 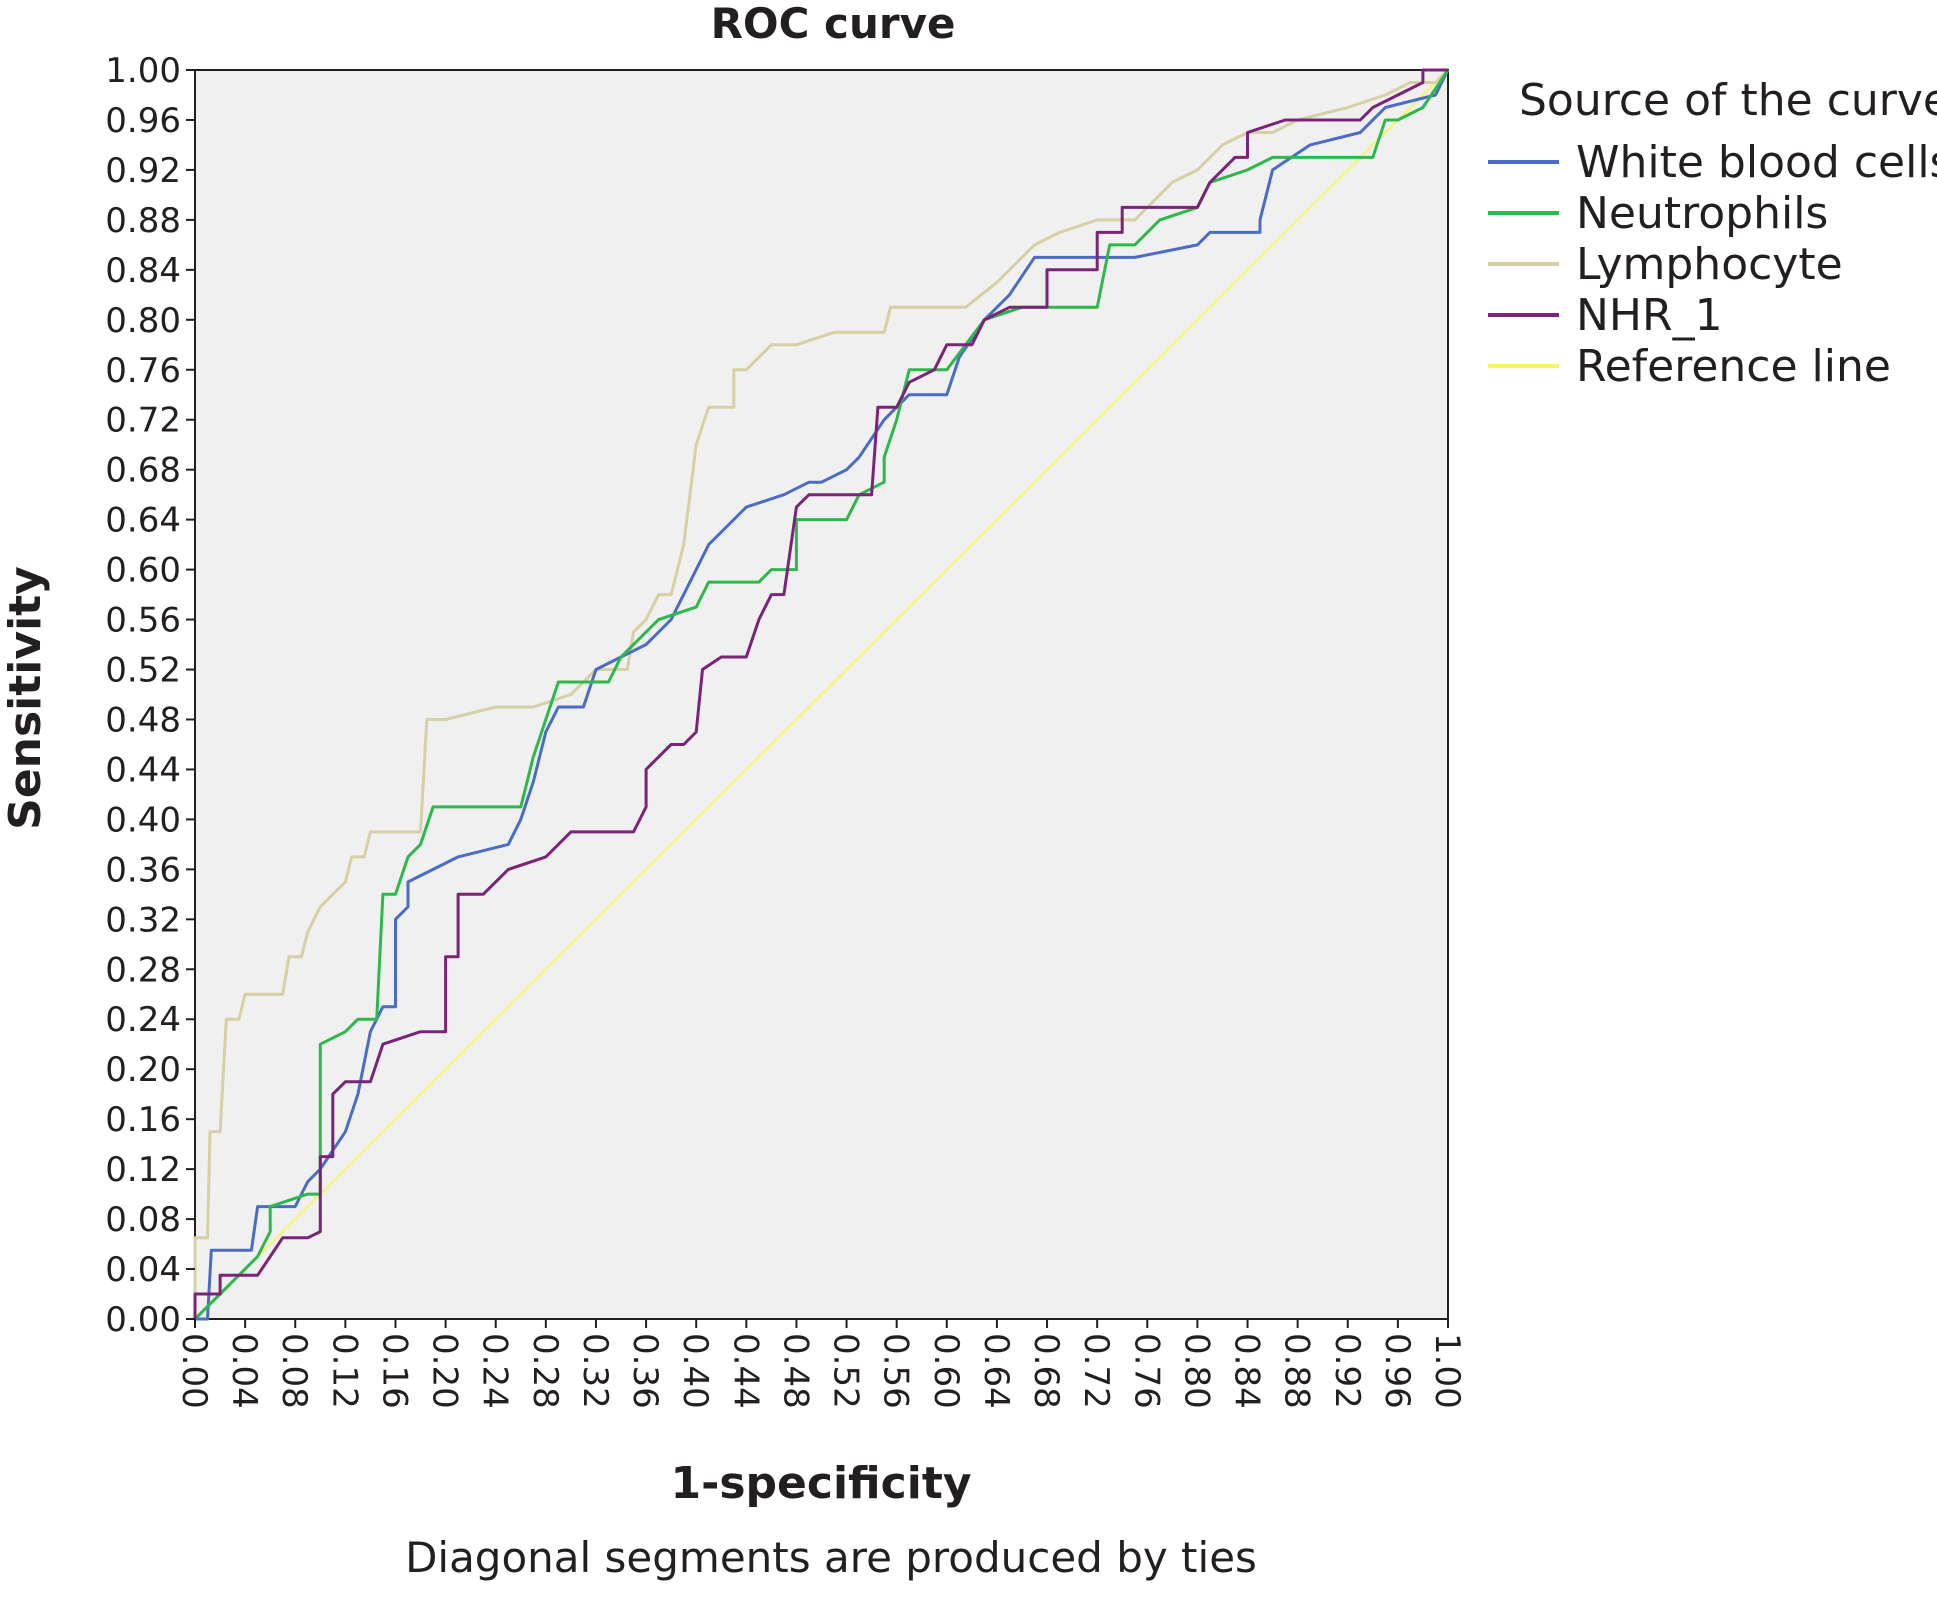 What do you see at coordinates (695, 1371) in the screenshot?
I see `x-tick-label: 0.40` at bounding box center [695, 1371].